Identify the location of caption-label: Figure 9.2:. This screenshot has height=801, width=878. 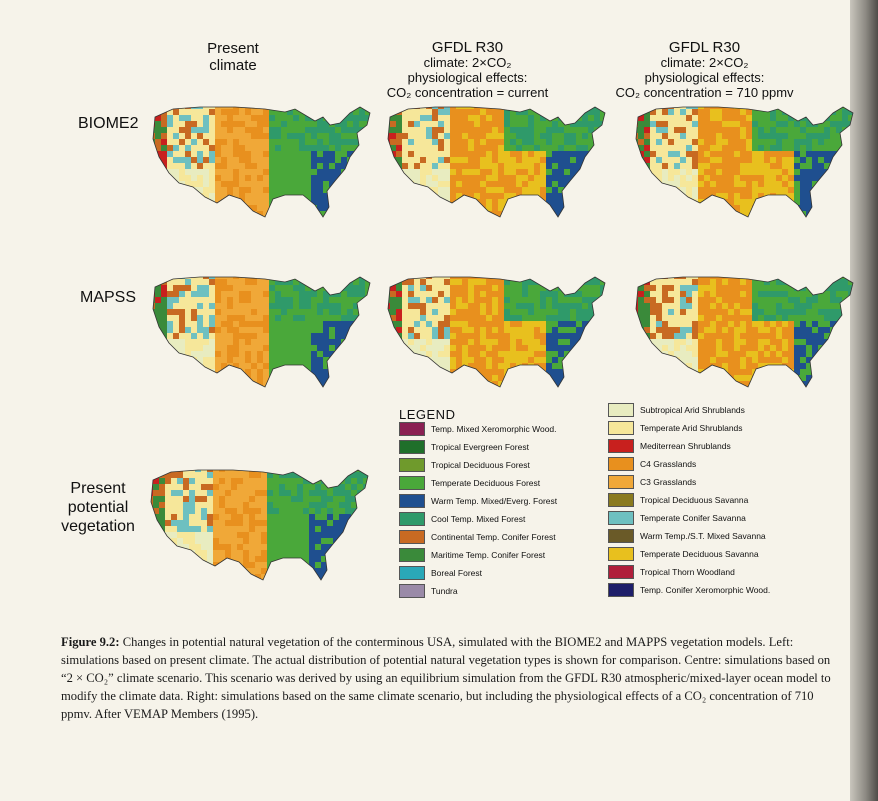
(90, 642).